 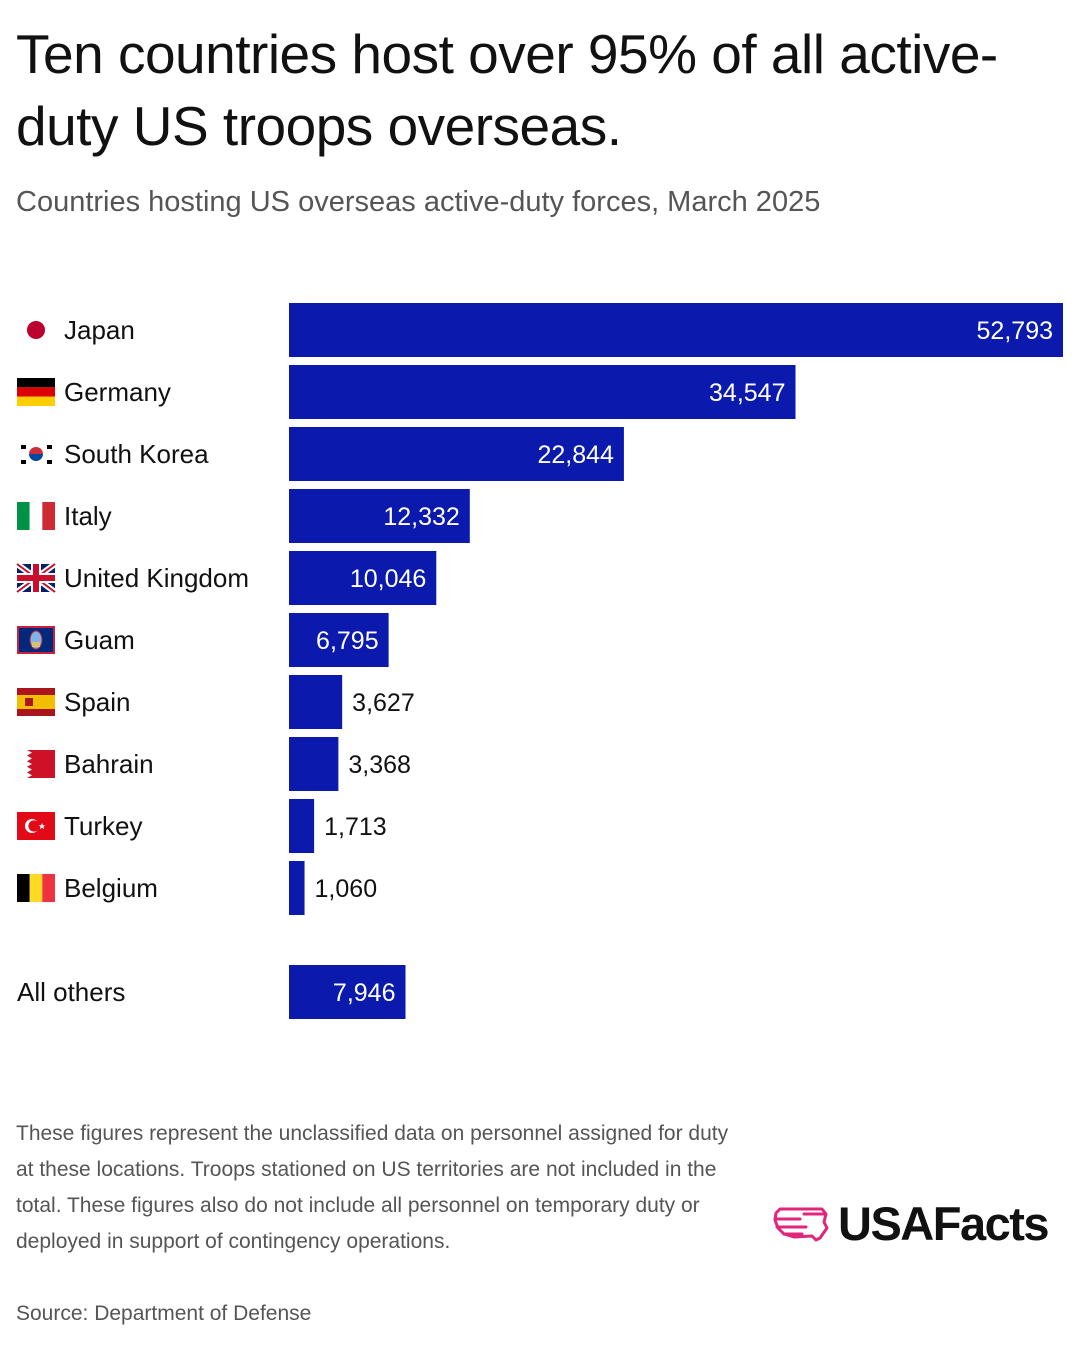 What do you see at coordinates (801, 1224) in the screenshot?
I see `usa-map-icon` at bounding box center [801, 1224].